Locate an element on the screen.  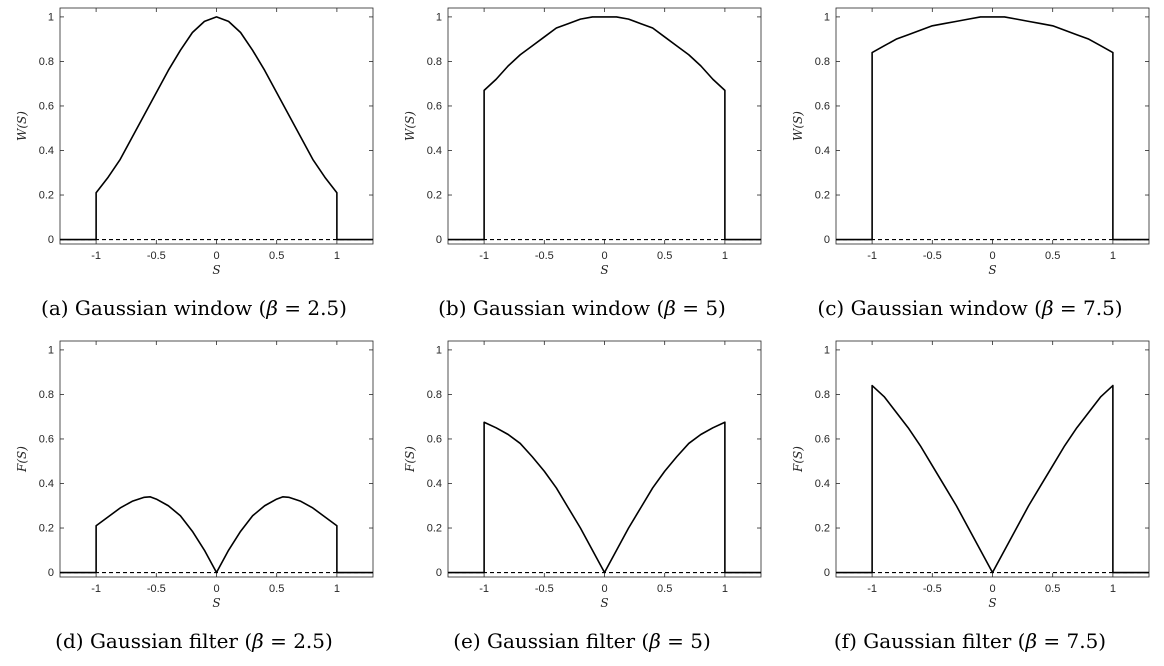
chart-f: 0 0.2 0.4 0.6 0.8 1 -1 -0.5 0 0.5 1 S F(S) is located at coordinates (970, 475).